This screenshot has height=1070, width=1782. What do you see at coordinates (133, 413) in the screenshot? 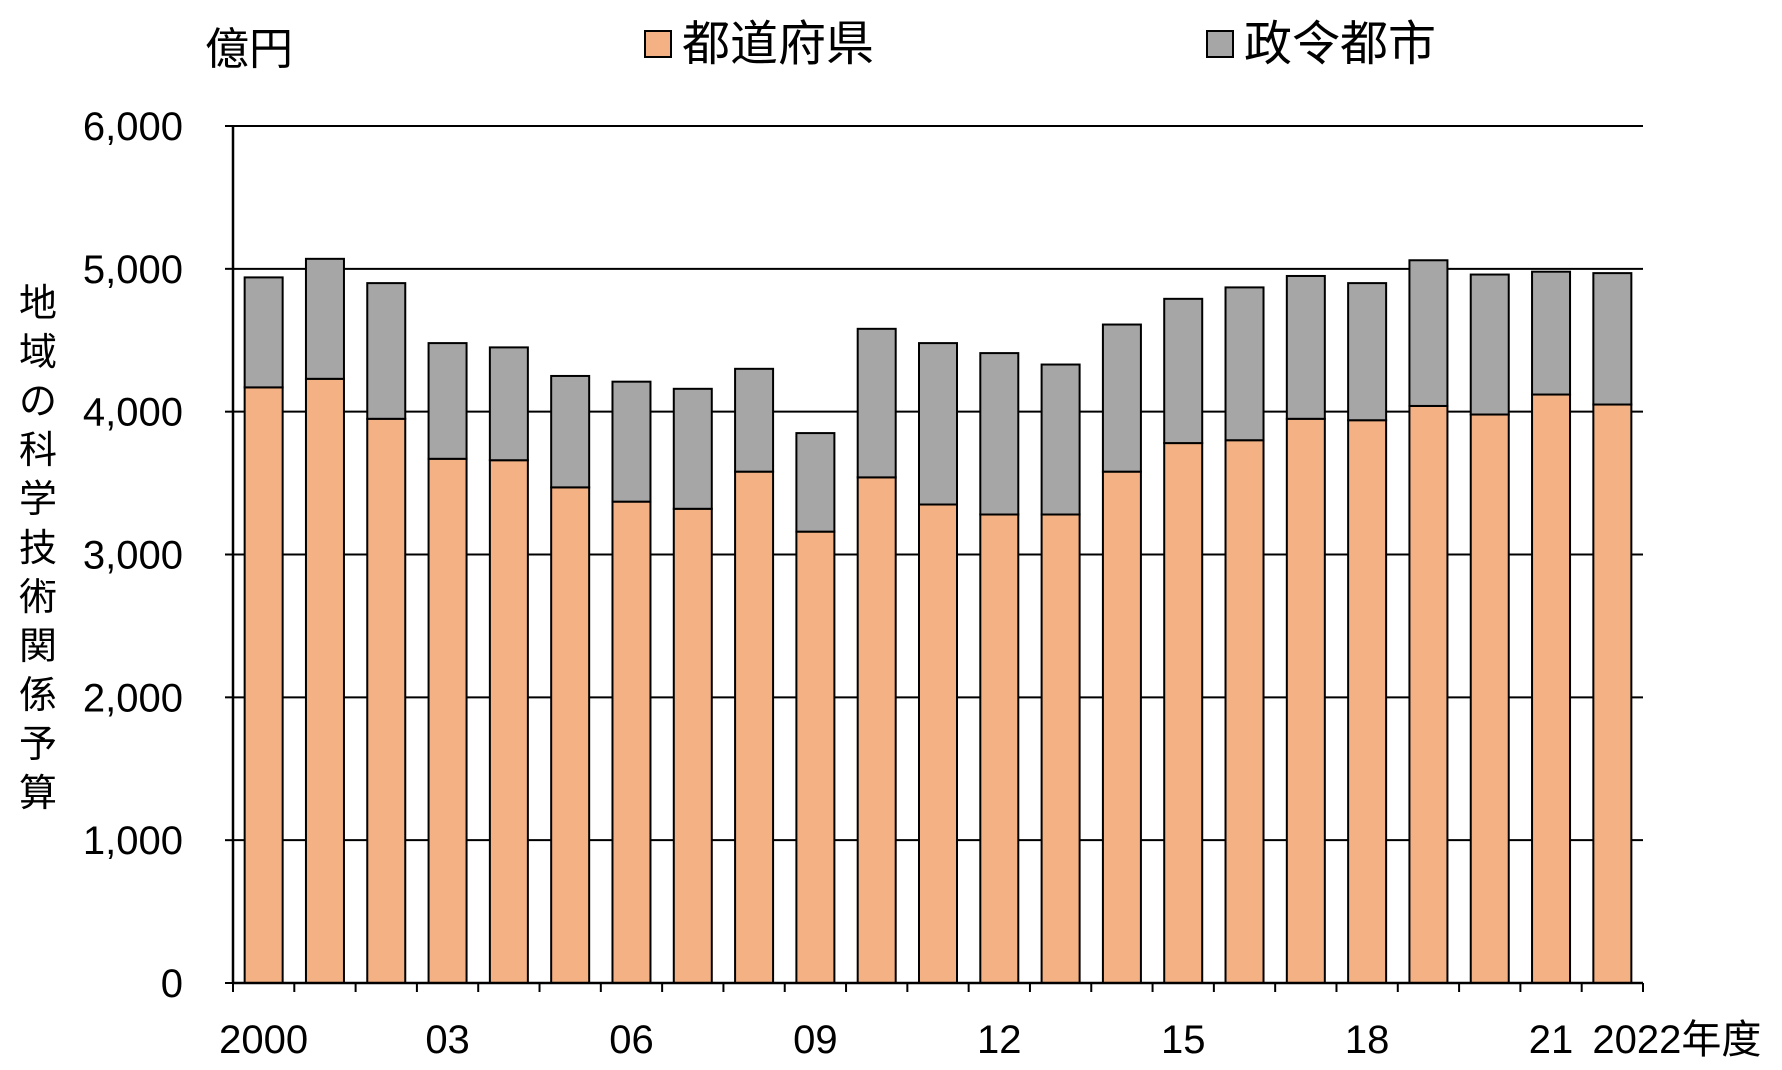
I see `y-tick-label-4: 4,000` at bounding box center [133, 413].